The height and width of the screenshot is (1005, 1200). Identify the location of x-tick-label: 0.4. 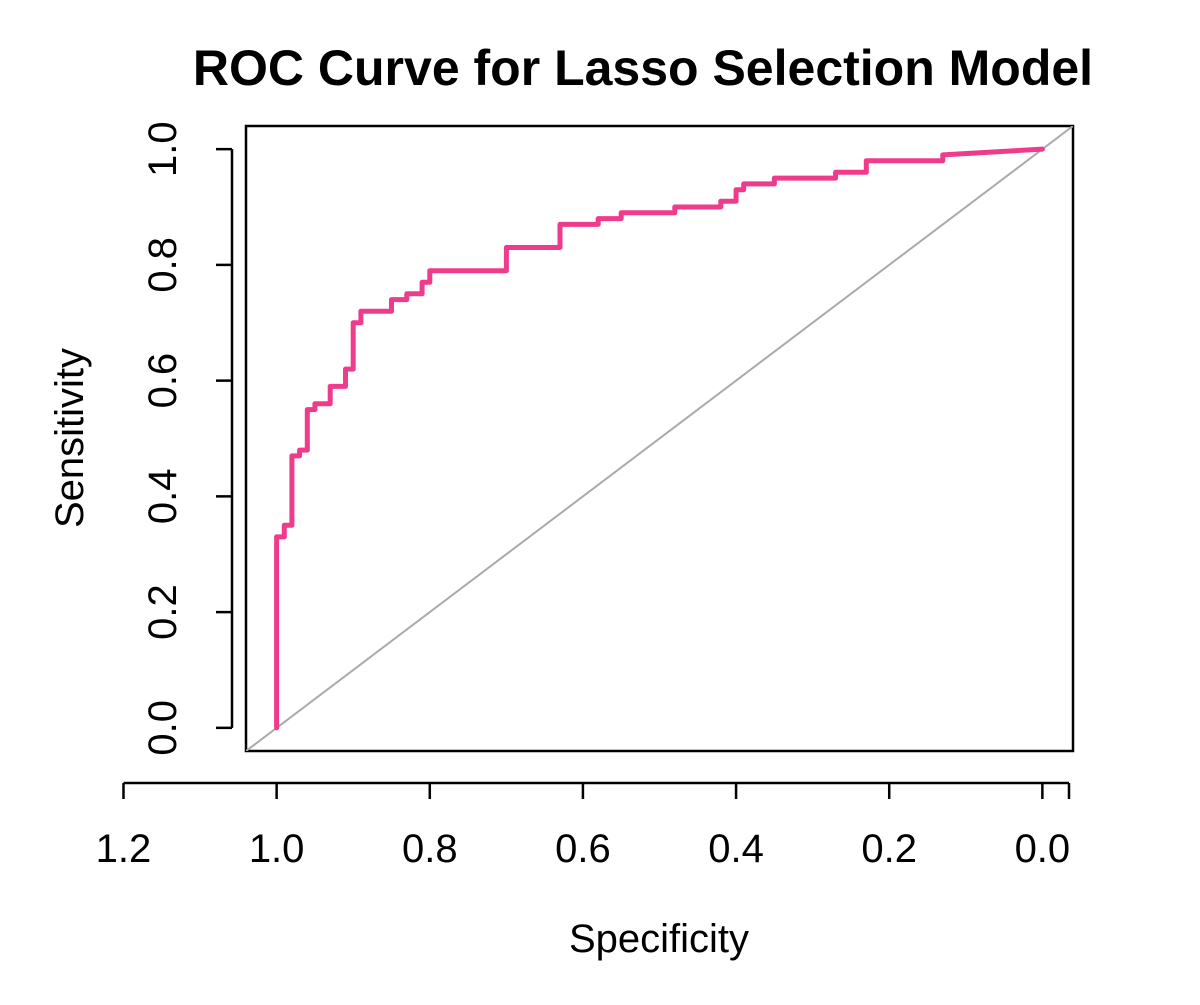
(736, 849).